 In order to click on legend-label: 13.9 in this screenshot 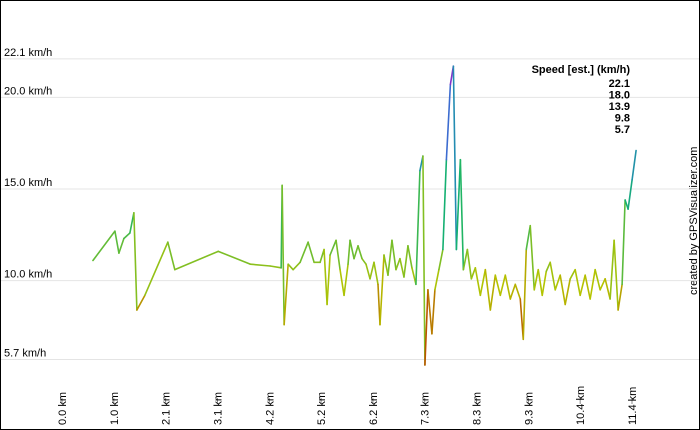, I will do `click(619, 107)`.